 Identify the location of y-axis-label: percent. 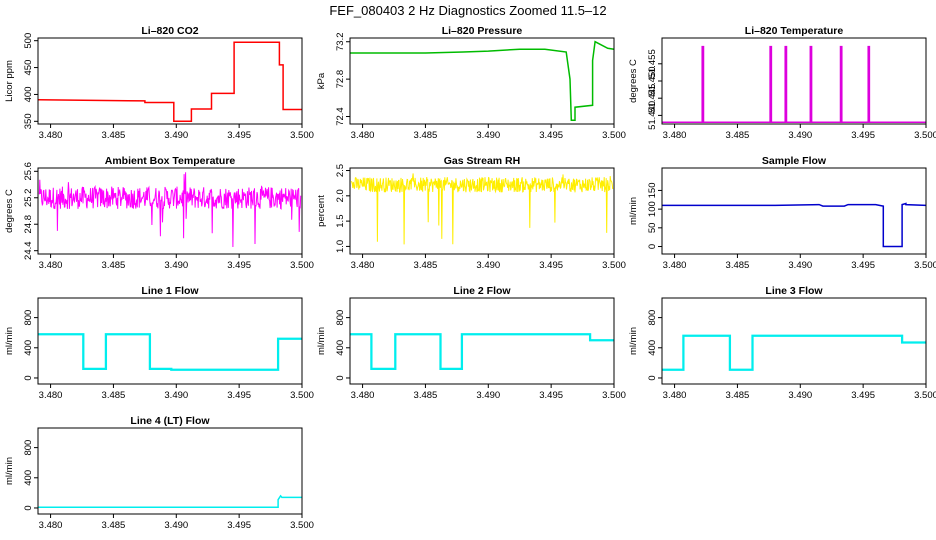
(321, 211).